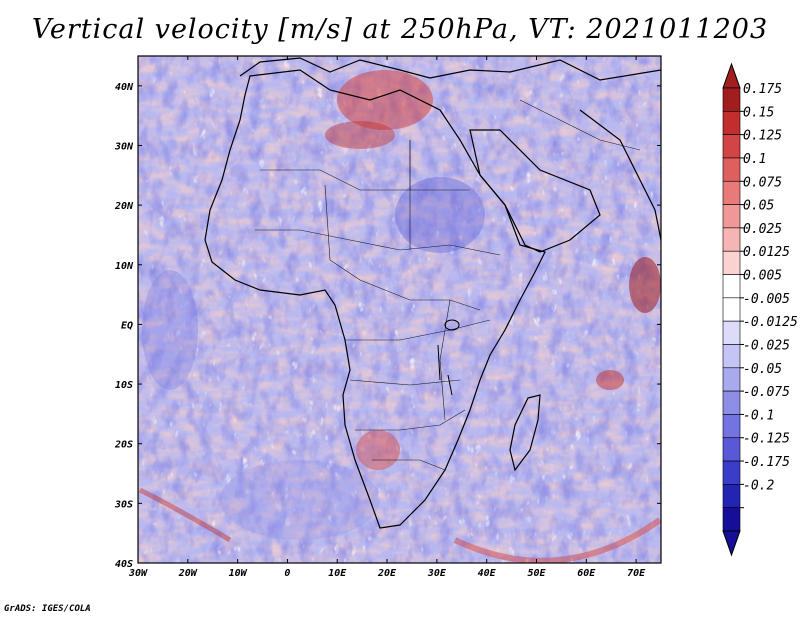 This screenshot has height=618, width=800. I want to click on colorbar-label: -0.025, so click(766, 345).